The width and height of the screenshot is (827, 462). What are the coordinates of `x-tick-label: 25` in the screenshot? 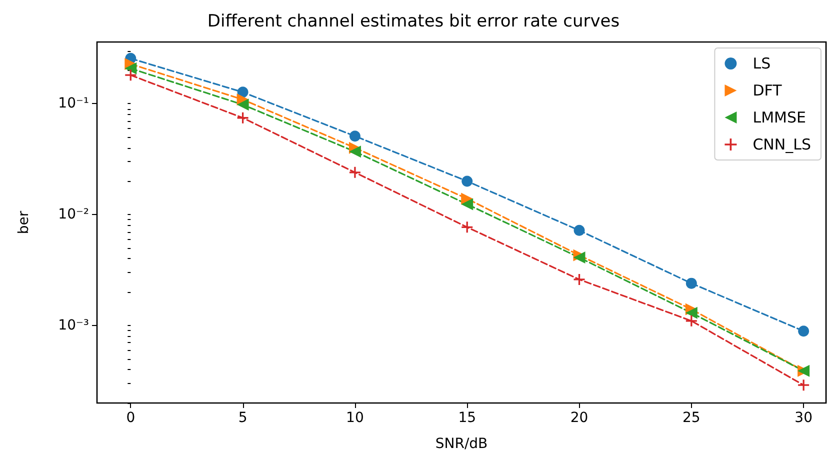 It's located at (691, 418).